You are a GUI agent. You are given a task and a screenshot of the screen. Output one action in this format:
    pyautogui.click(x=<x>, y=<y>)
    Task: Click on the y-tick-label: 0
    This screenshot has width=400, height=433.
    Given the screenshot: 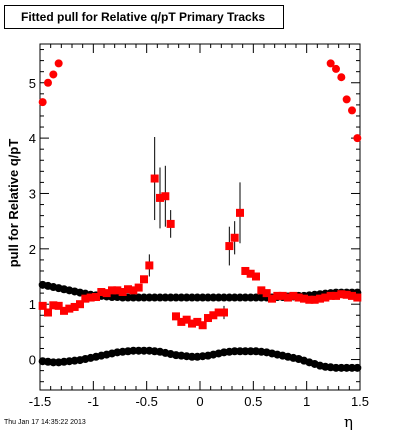 What is the action you would take?
    pyautogui.click(x=32, y=360)
    